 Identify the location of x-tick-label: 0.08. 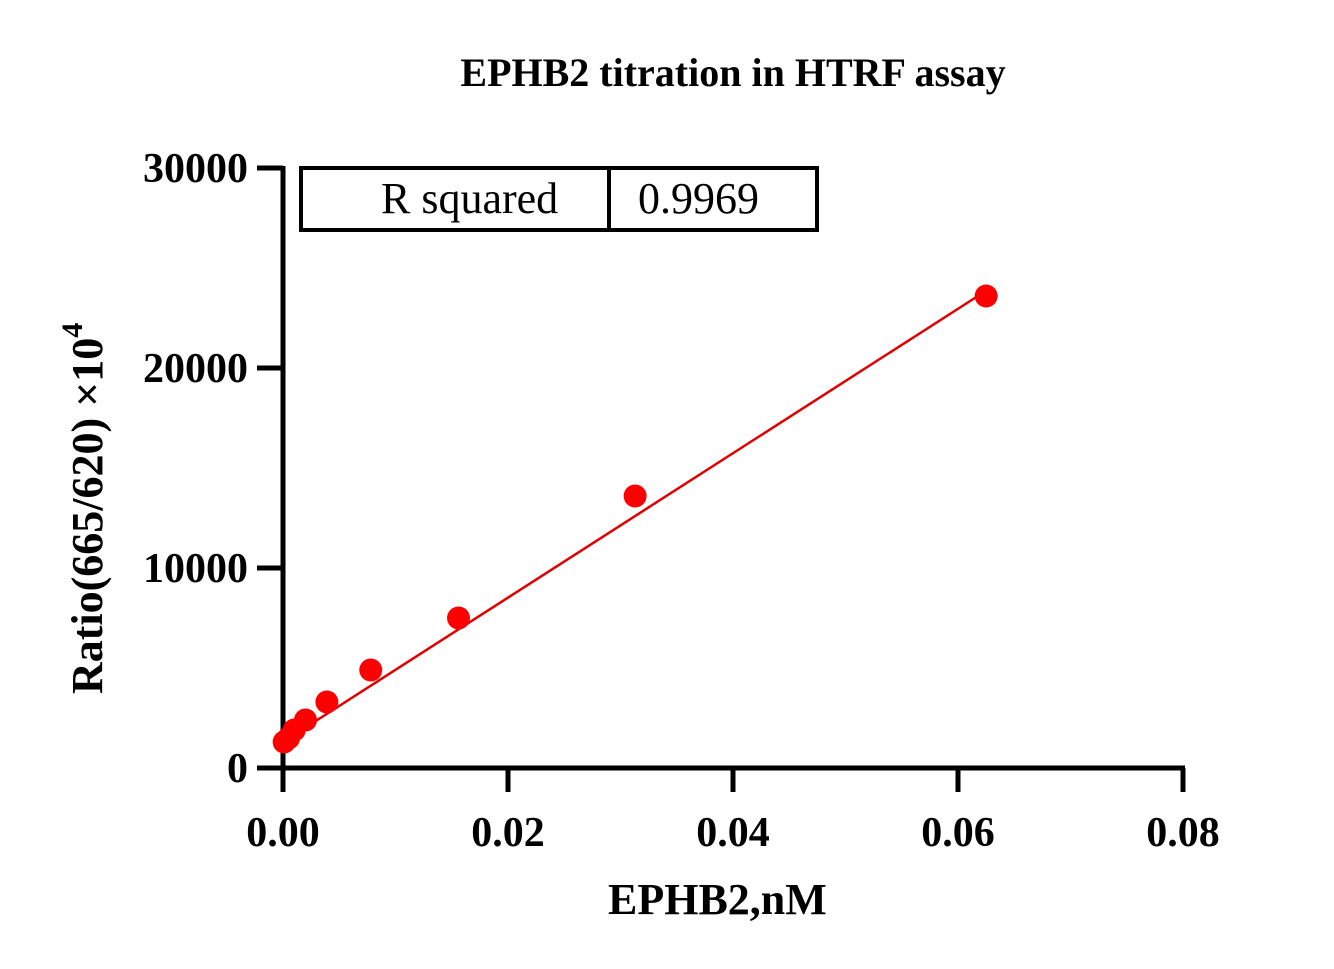
(1183, 833).